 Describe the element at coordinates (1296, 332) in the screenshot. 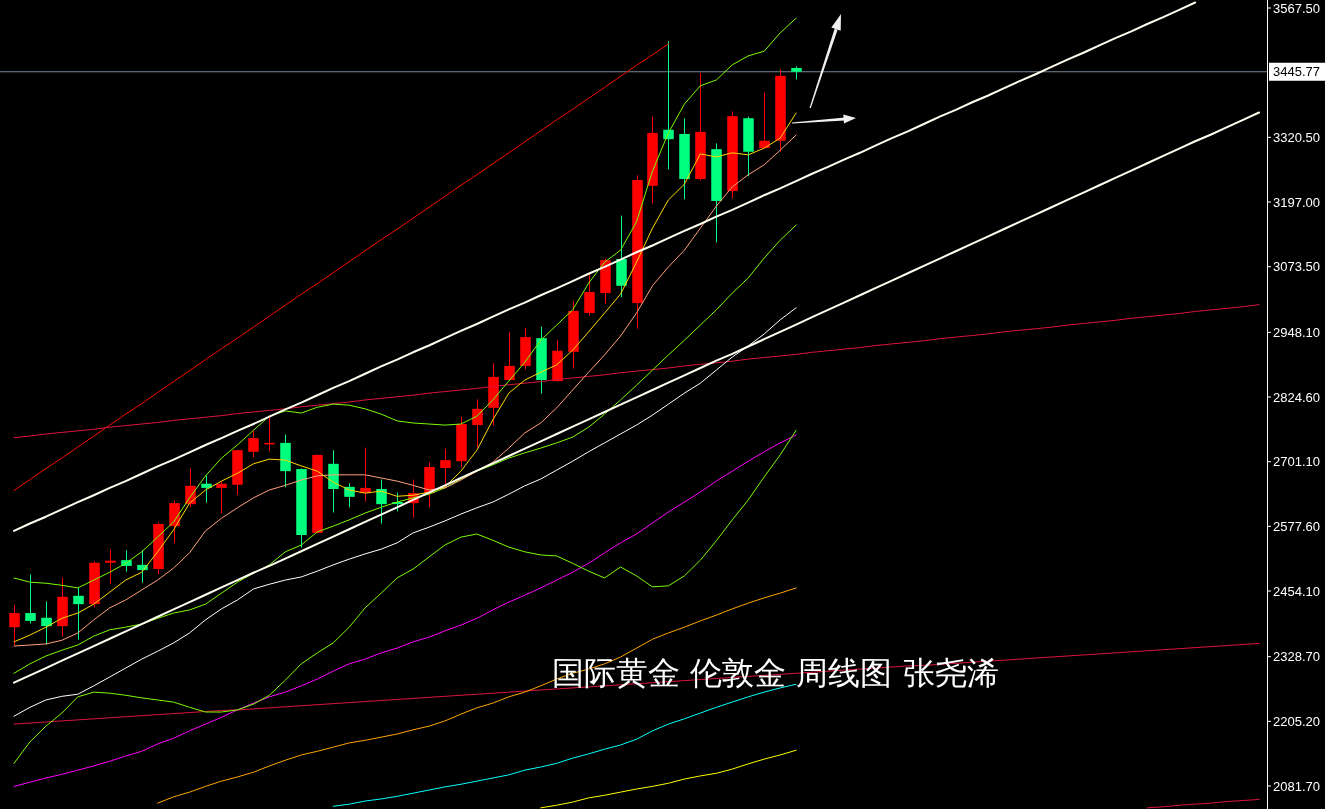

I see `y-tick-label: 2948.10` at that location.